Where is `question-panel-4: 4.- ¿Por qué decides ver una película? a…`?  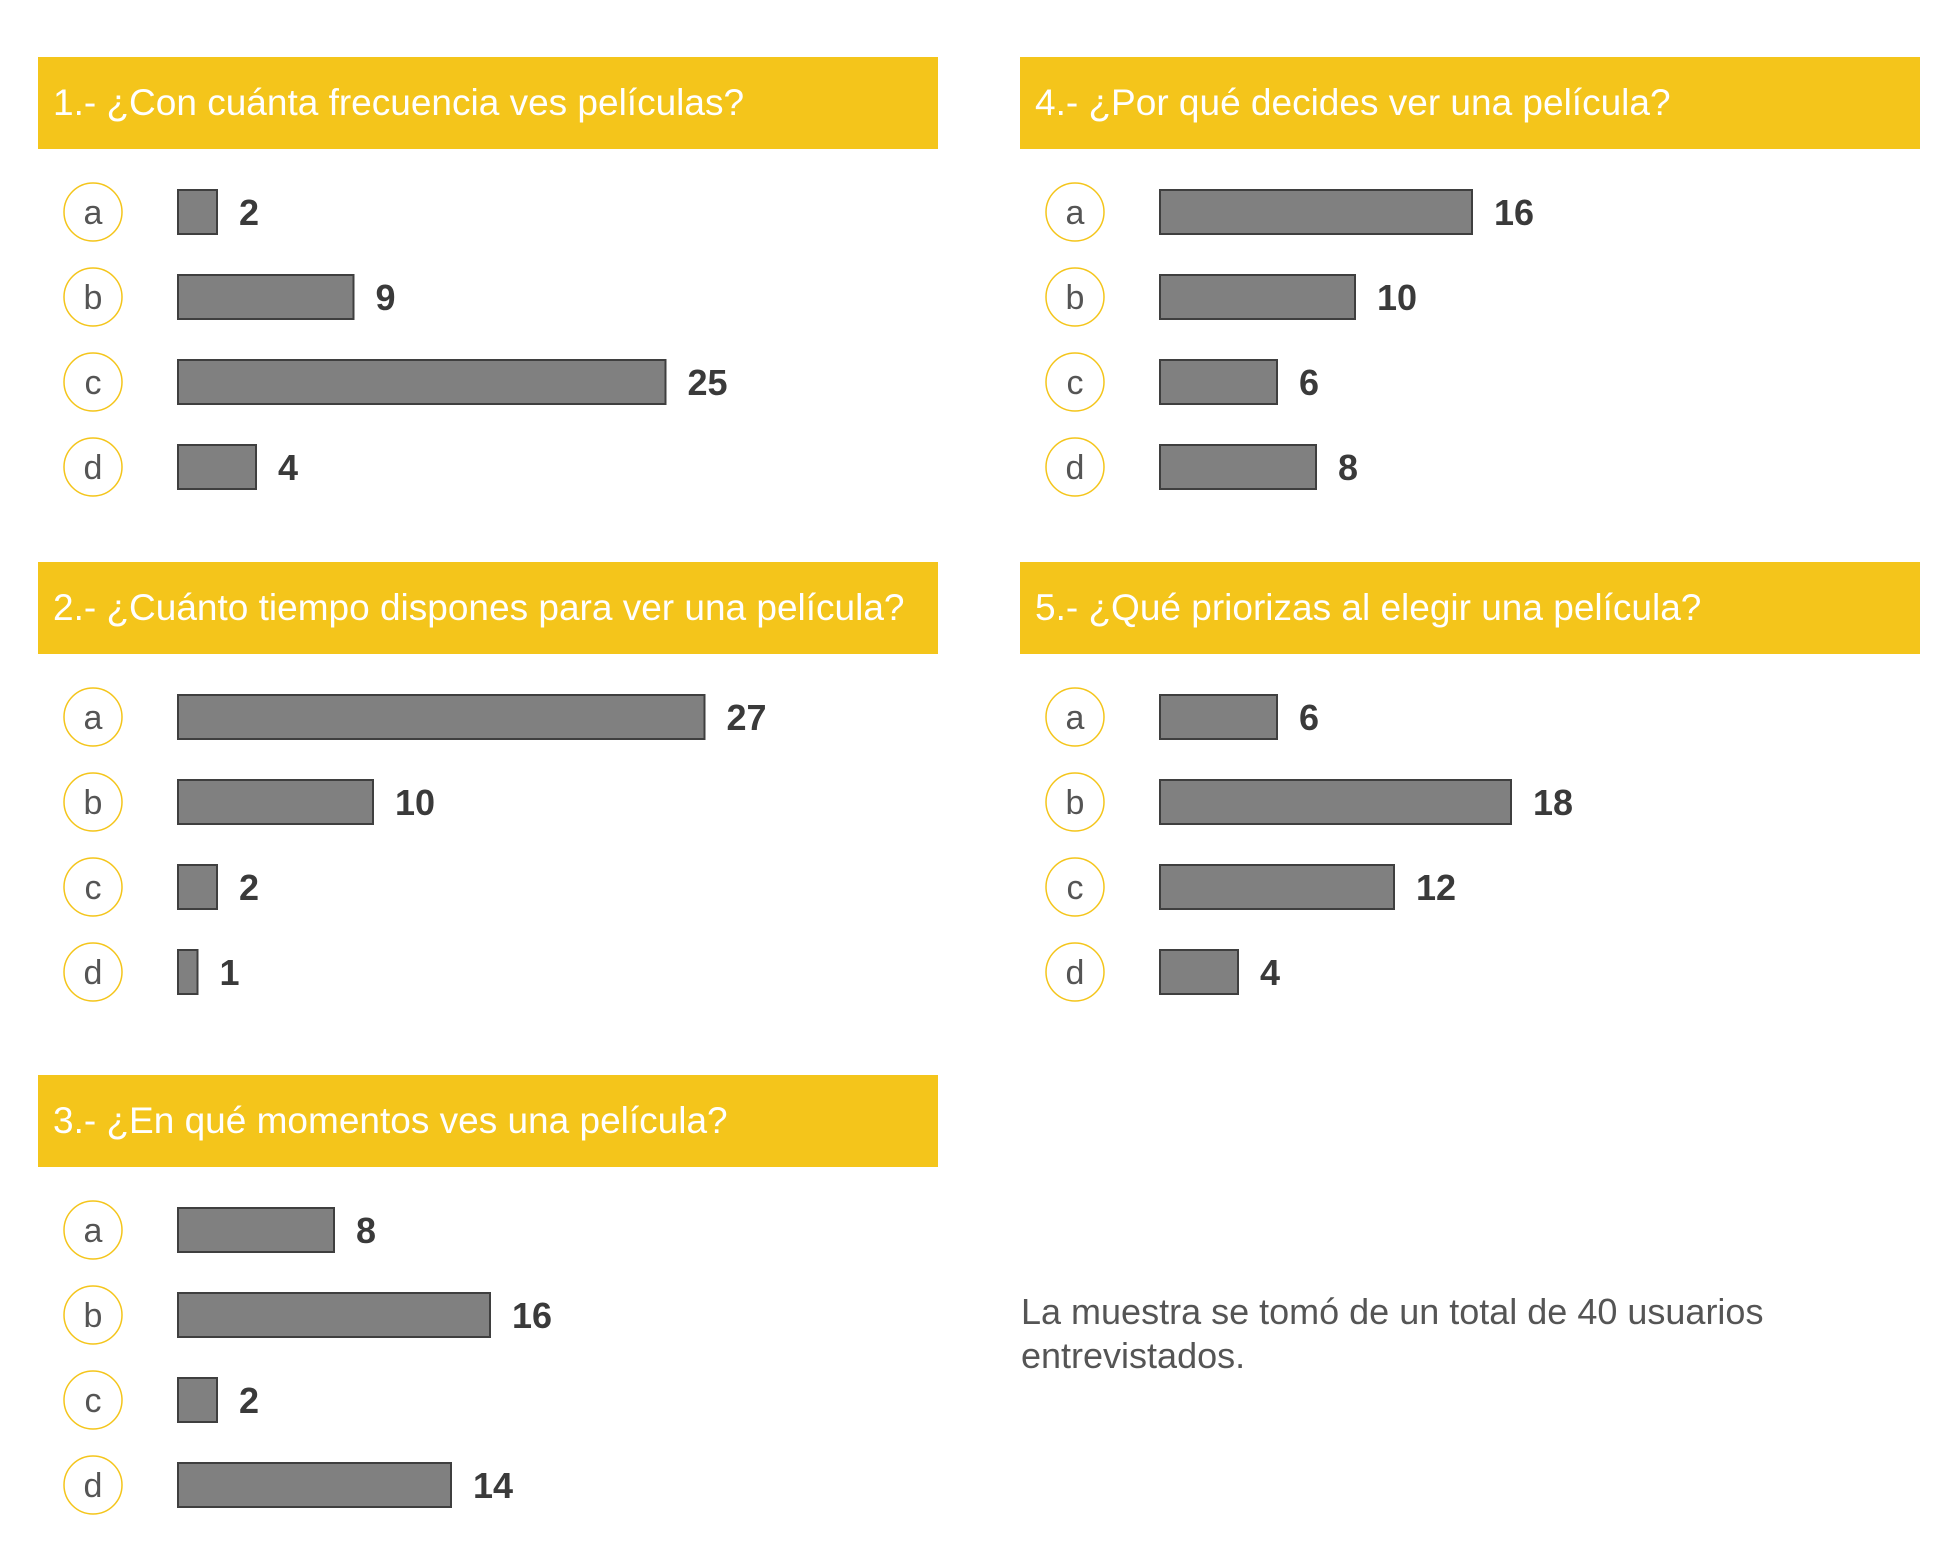 question-panel-4: 4.- ¿Por qué decides ver una película? a… is located at coordinates (1470, 277).